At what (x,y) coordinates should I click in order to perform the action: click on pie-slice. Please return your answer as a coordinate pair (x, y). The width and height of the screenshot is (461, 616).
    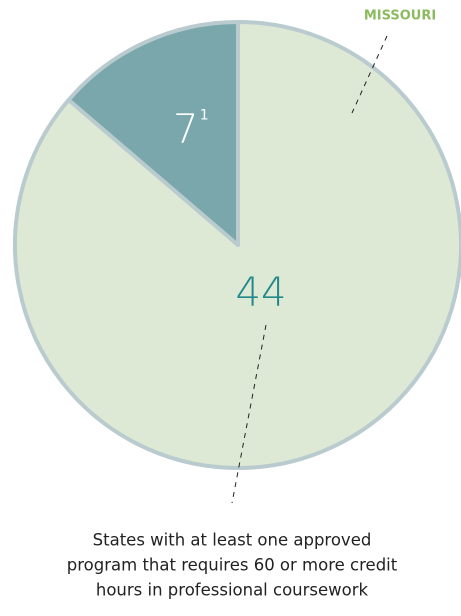
    Looking at the image, I should click on (153, 133).